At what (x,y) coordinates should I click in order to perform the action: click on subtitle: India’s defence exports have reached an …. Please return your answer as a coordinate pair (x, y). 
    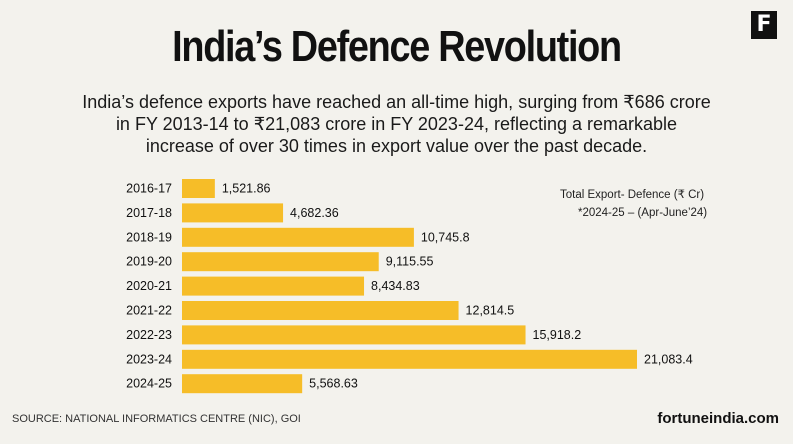
    Looking at the image, I should click on (396, 124).